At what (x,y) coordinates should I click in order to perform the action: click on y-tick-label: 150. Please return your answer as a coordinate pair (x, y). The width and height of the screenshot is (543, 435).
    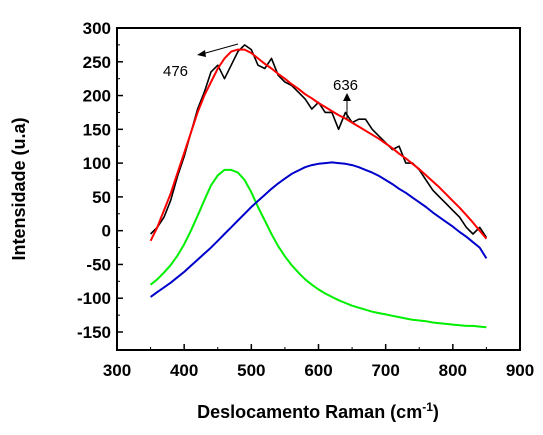
    Looking at the image, I should click on (97, 129).